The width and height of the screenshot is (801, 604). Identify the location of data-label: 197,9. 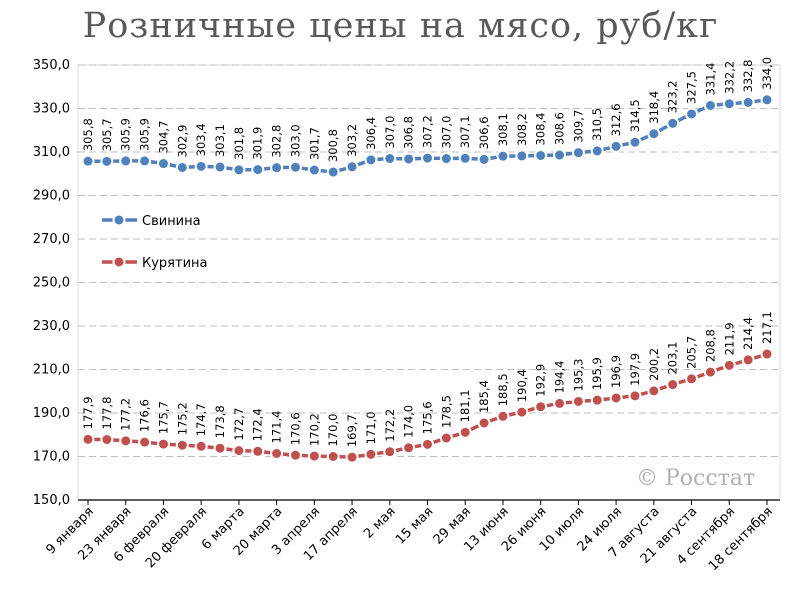
(635, 369).